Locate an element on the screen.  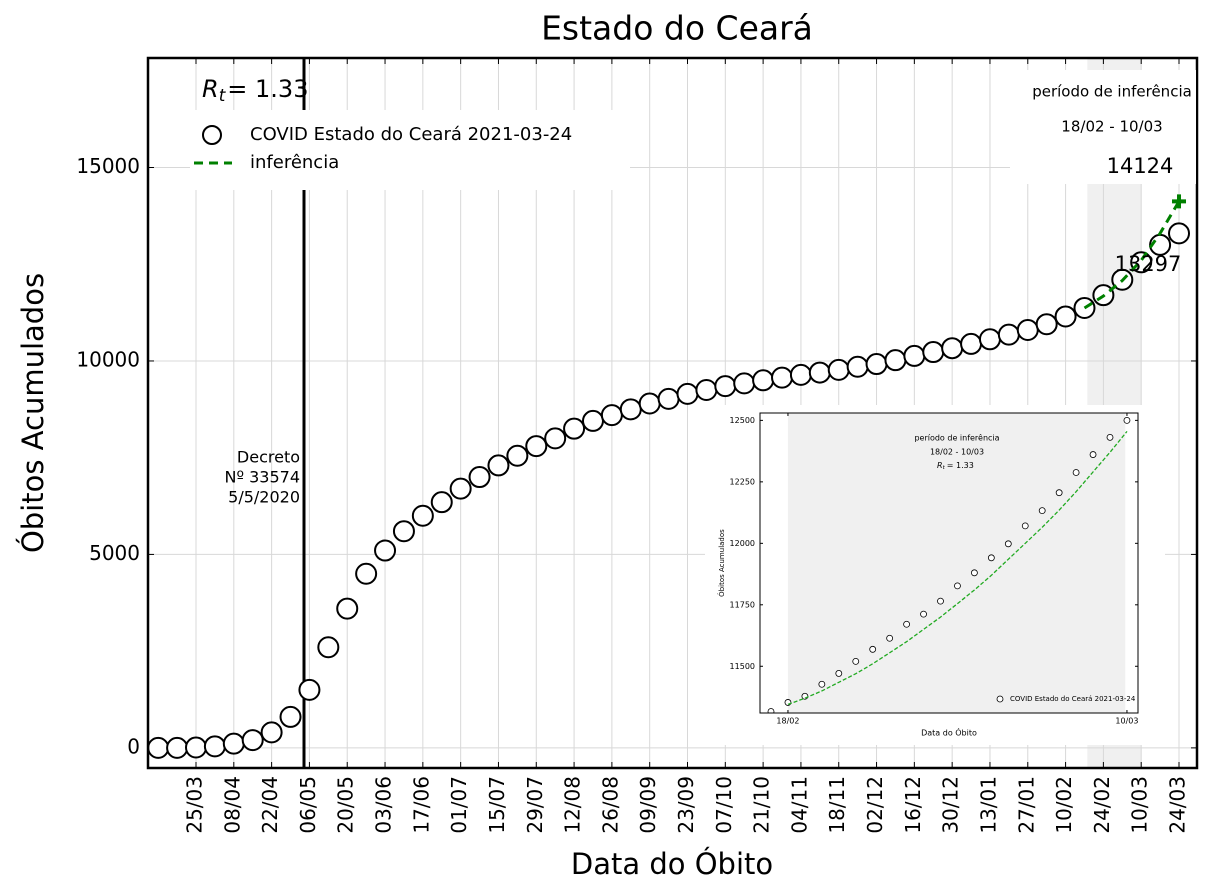
x-tick-label: 07/10 is located at coordinates (724, 805).